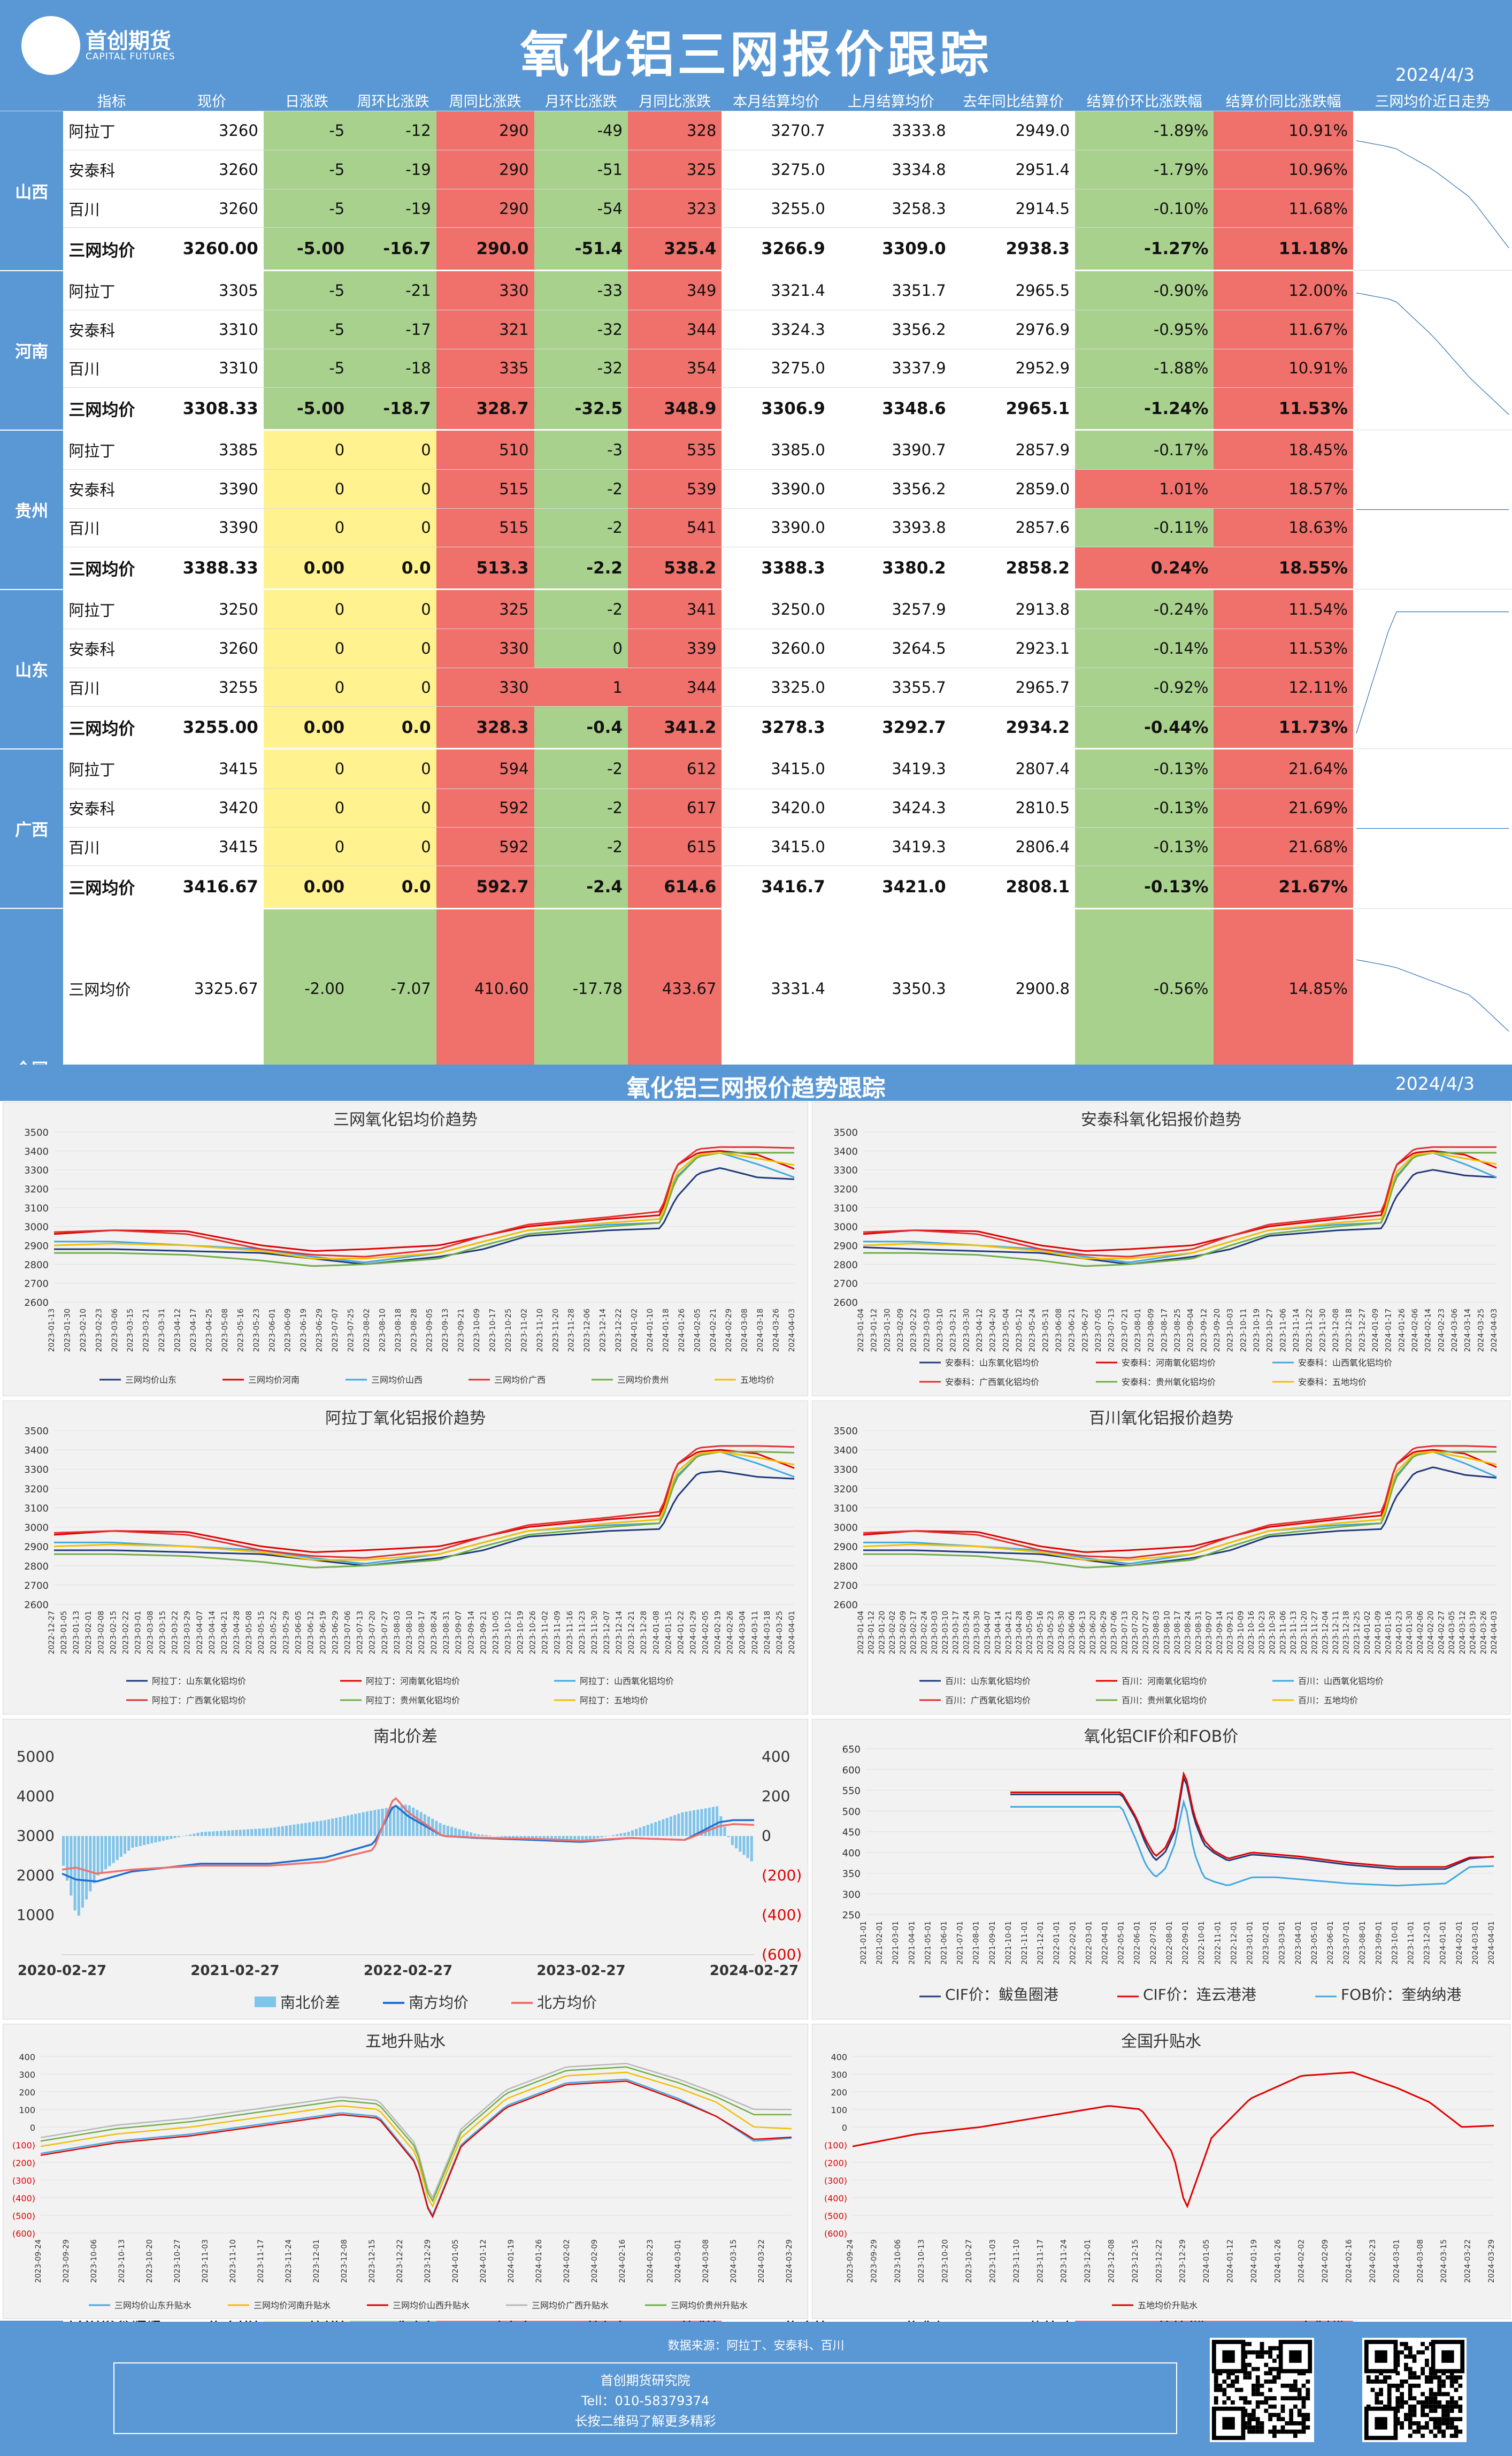 This screenshot has height=2456, width=1512. Describe the element at coordinates (1283, 728) in the screenshot. I see `table-cell: 11.73%` at that location.